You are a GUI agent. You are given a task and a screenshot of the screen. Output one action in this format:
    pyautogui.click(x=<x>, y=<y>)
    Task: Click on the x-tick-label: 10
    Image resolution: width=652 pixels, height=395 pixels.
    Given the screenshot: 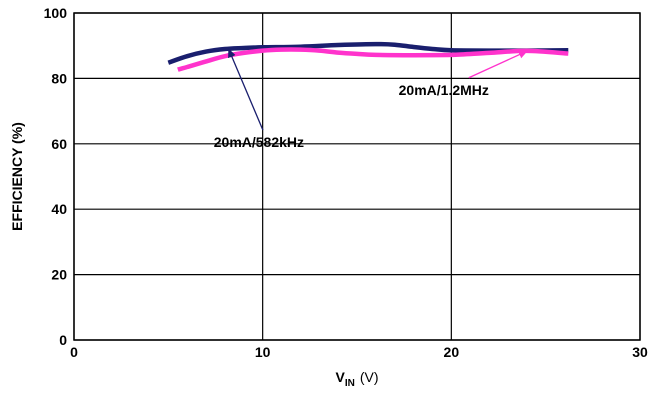 What is the action you would take?
    pyautogui.click(x=263, y=352)
    